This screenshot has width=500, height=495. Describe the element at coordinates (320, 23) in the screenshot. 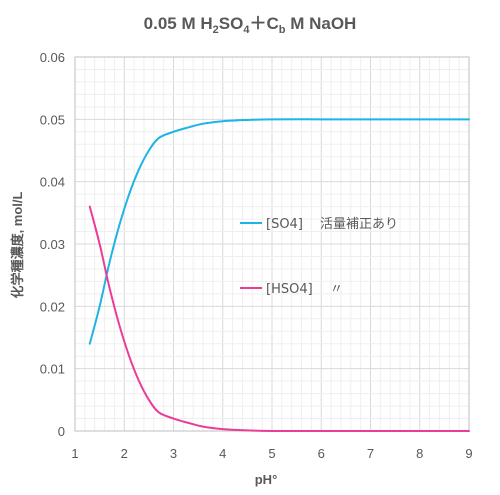

I see `title-part-end: M NaOH` at that location.